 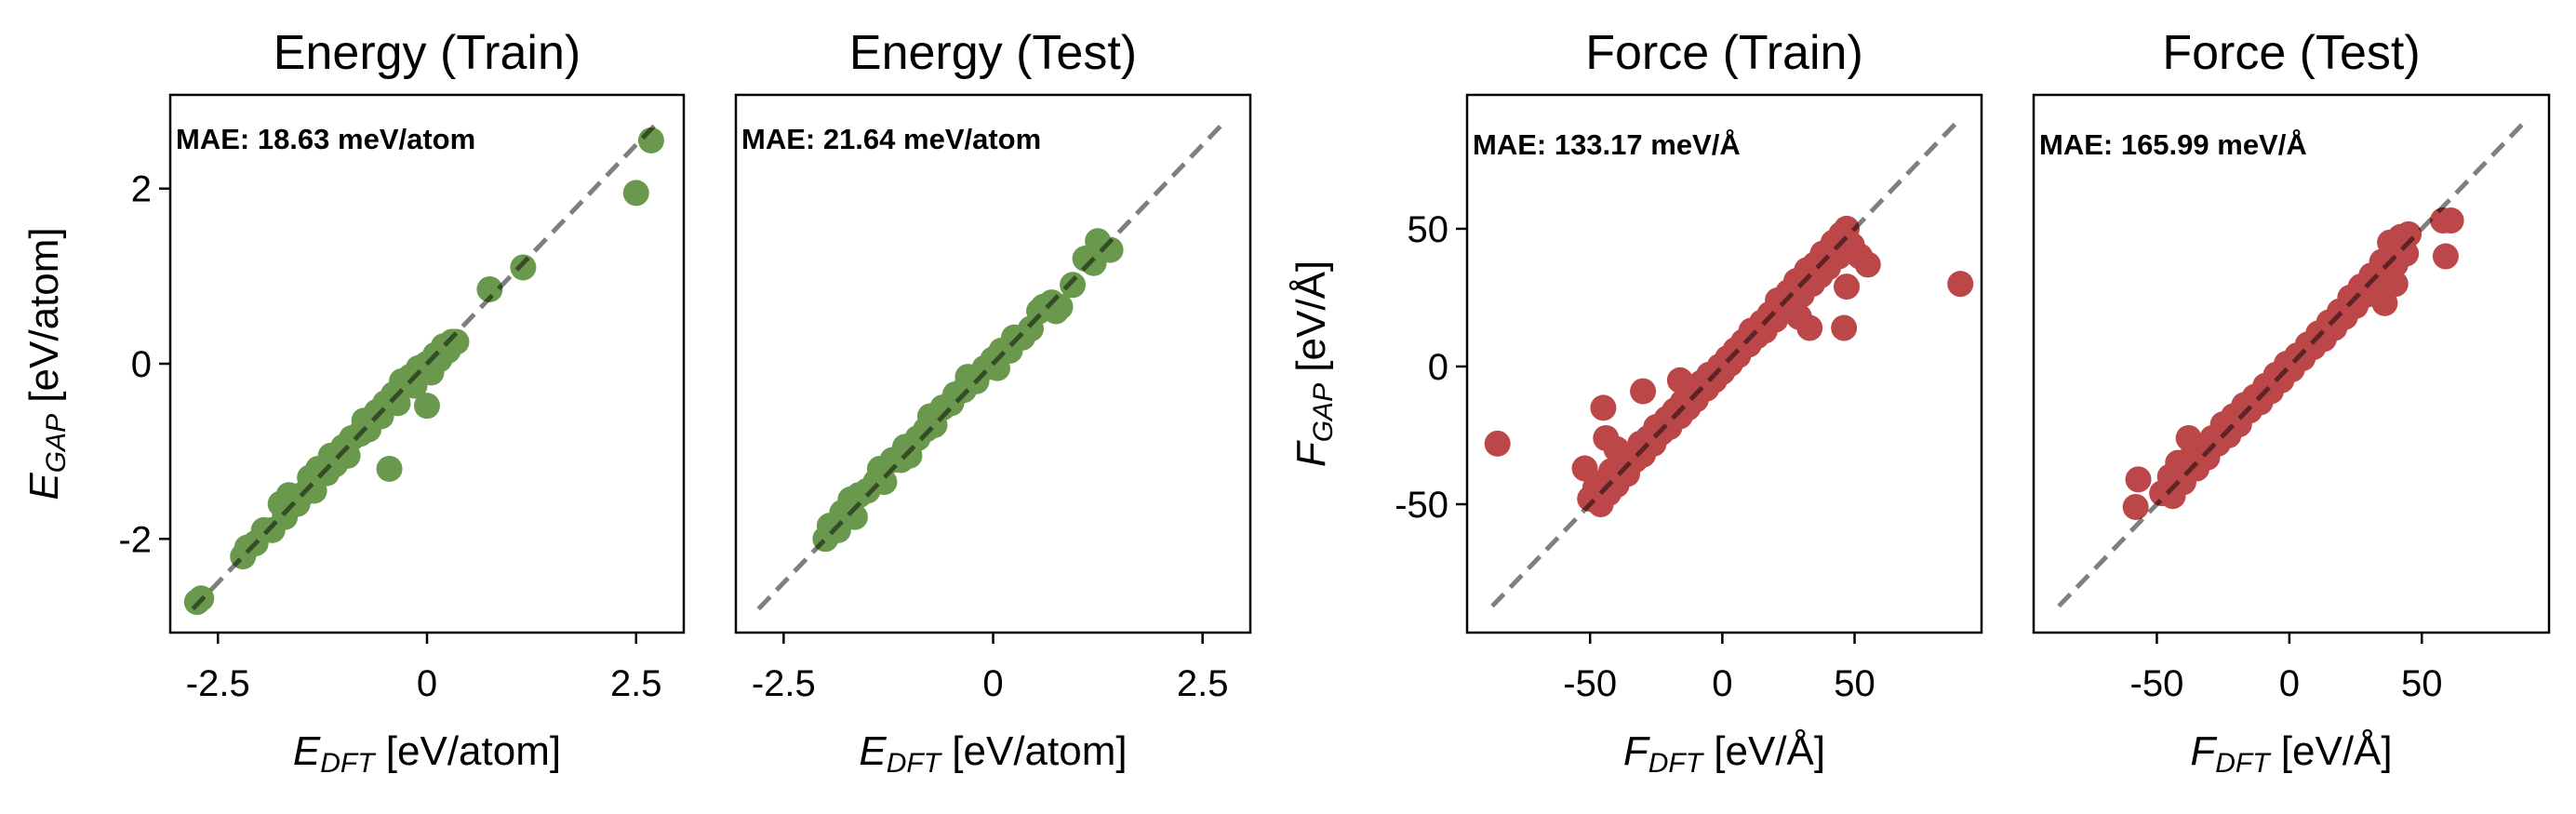 What do you see at coordinates (1311, 453) in the screenshot?
I see `y-label-symbol: F` at bounding box center [1311, 453].